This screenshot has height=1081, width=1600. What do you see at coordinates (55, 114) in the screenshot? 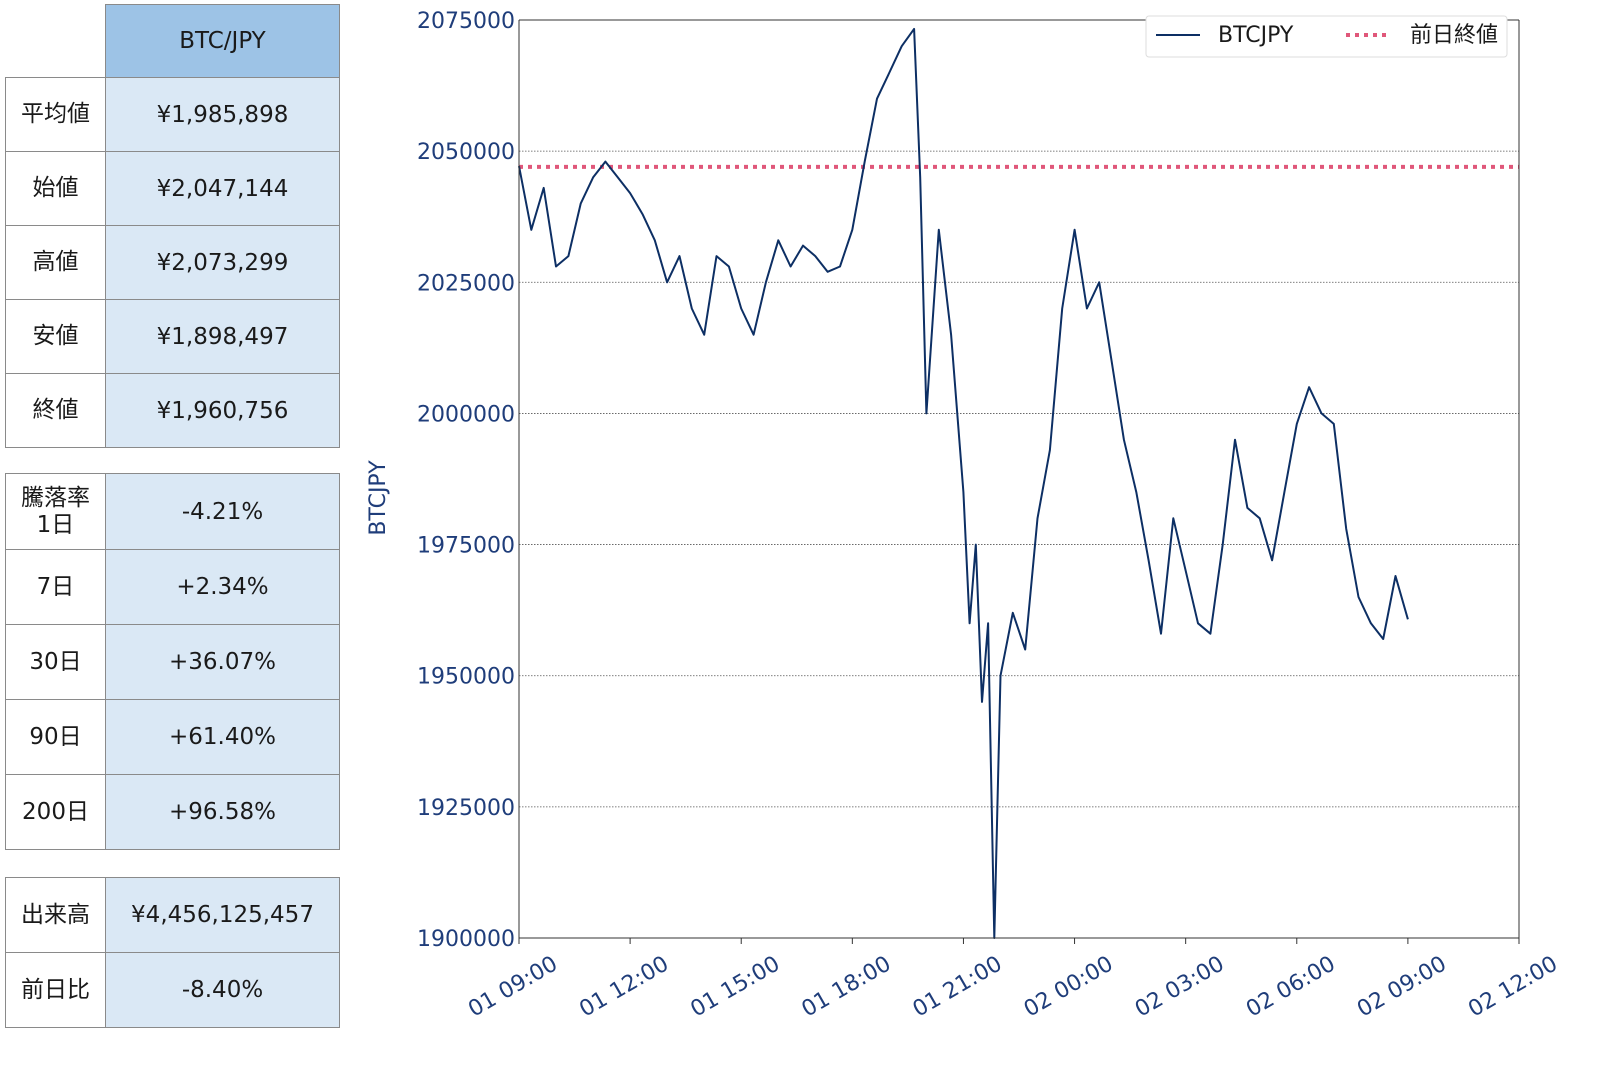
I see `row-label-average: 平均値` at bounding box center [55, 114].